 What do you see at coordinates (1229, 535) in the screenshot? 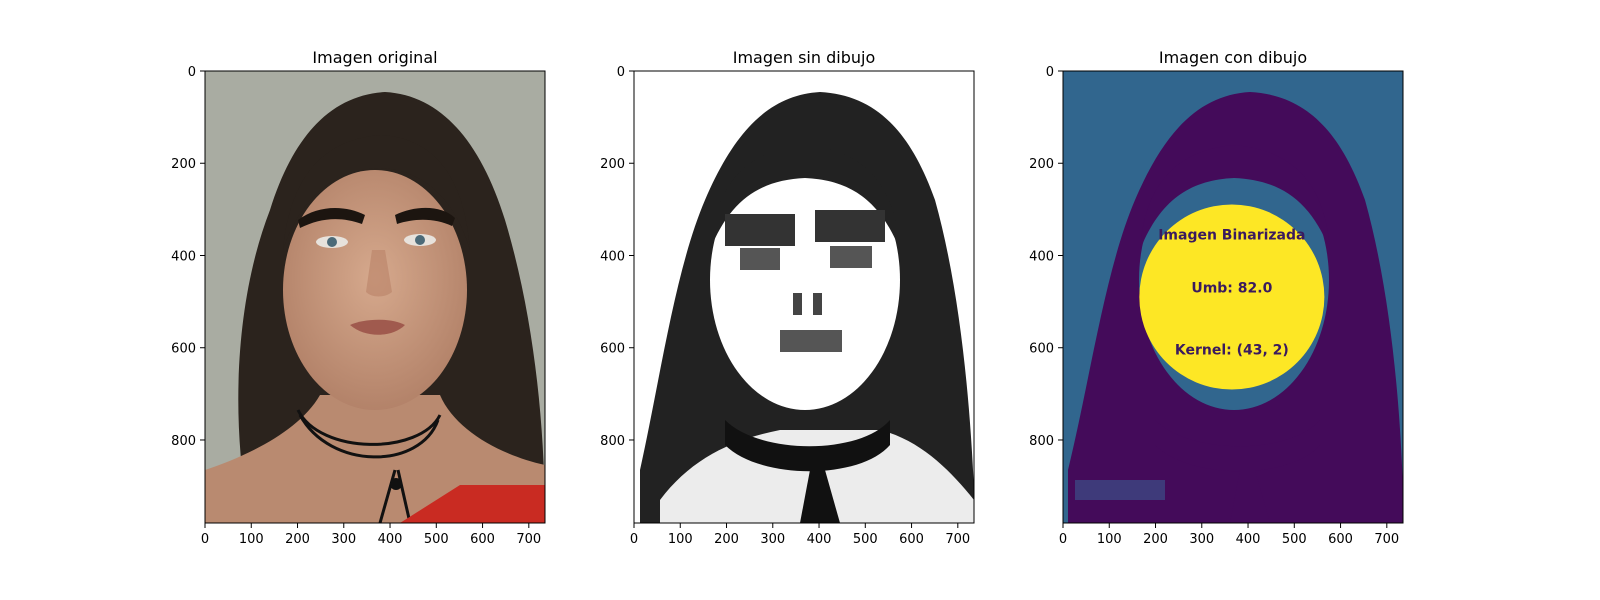
I see `xaxis-viridis: 0 100 200 300 400 500 600 700` at bounding box center [1229, 535].